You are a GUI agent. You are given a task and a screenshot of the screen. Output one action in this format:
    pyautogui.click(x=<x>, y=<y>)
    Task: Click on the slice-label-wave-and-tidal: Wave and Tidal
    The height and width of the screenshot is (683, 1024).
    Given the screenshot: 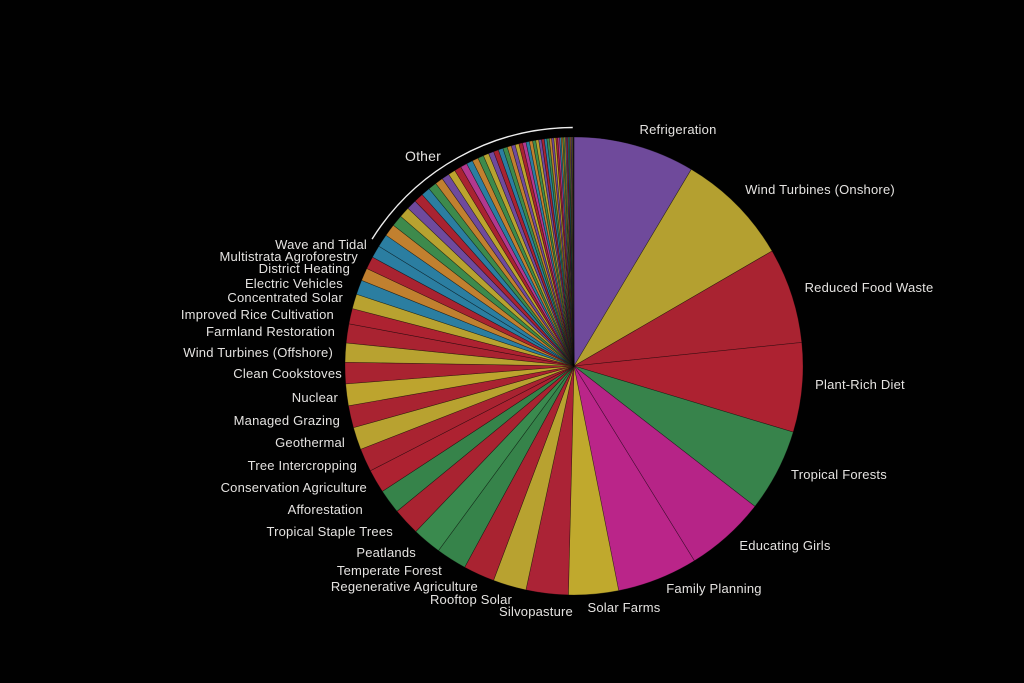 What is the action you would take?
    pyautogui.click(x=321, y=244)
    